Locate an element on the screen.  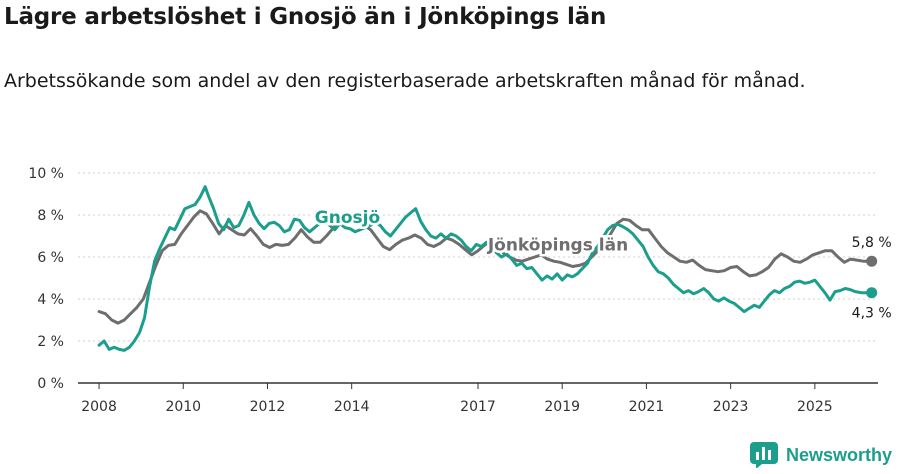
brand-logo: Newsworthy is located at coordinates (820, 455).